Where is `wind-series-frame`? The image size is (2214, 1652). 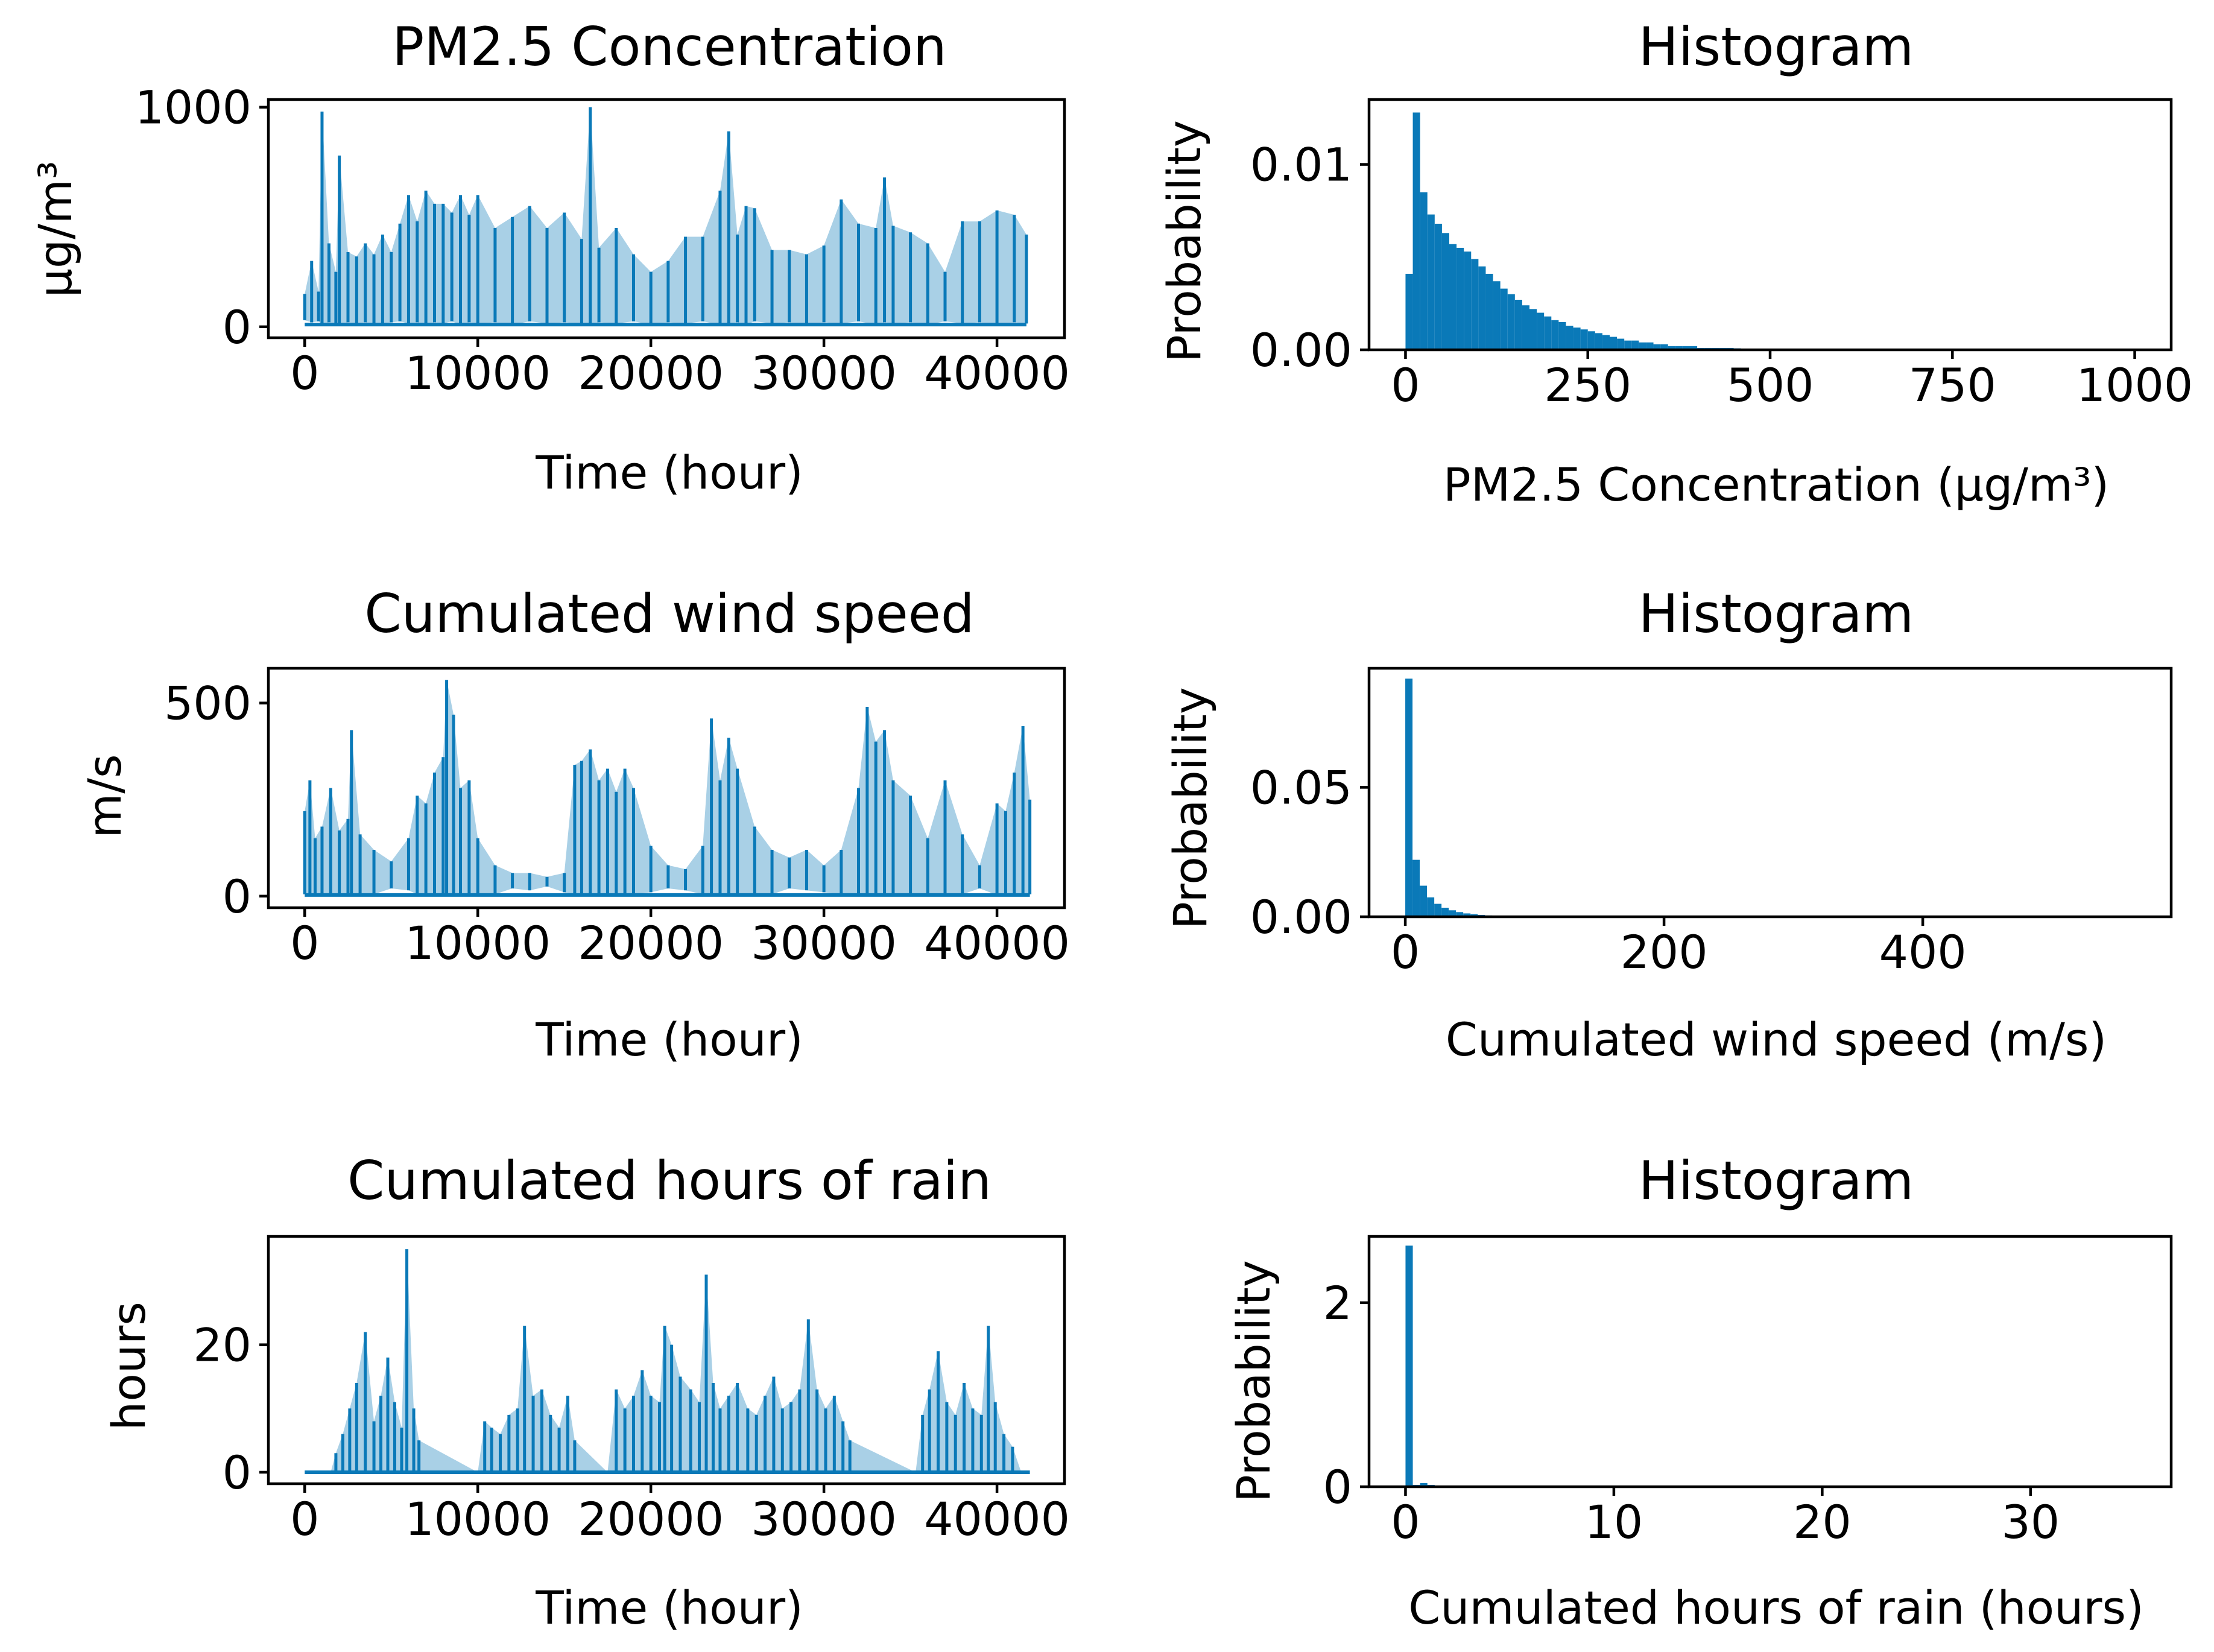 wind-series-frame is located at coordinates (666, 788).